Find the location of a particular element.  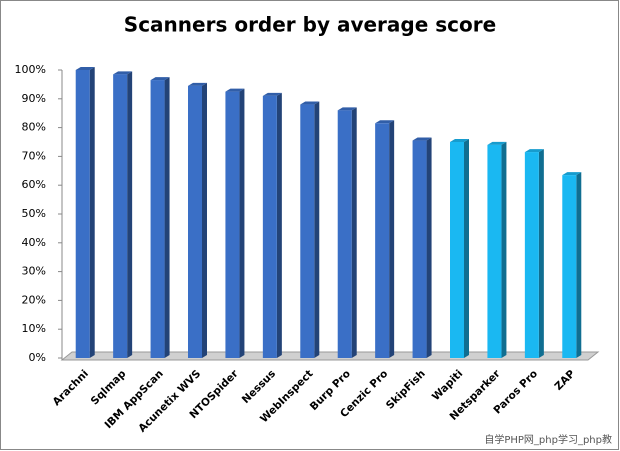

y-tick-label: 10% is located at coordinates (34, 328).